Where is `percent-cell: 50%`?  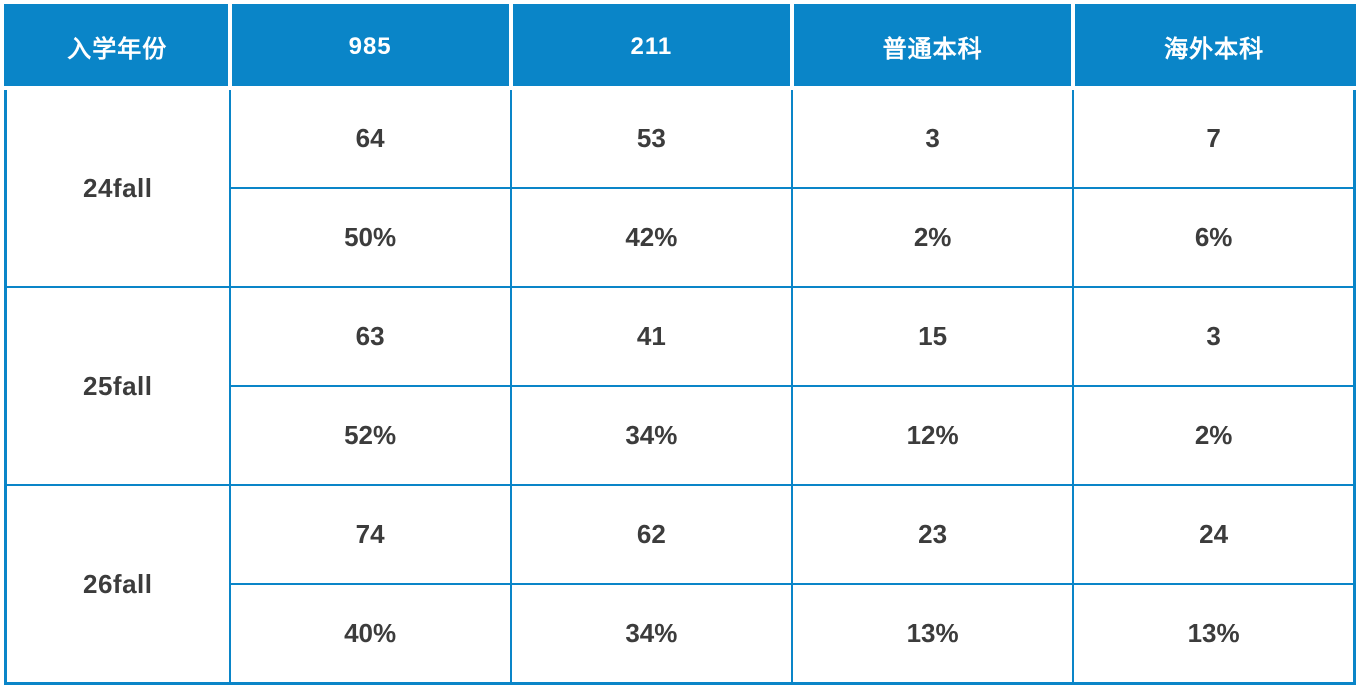 percent-cell: 50% is located at coordinates (370, 237).